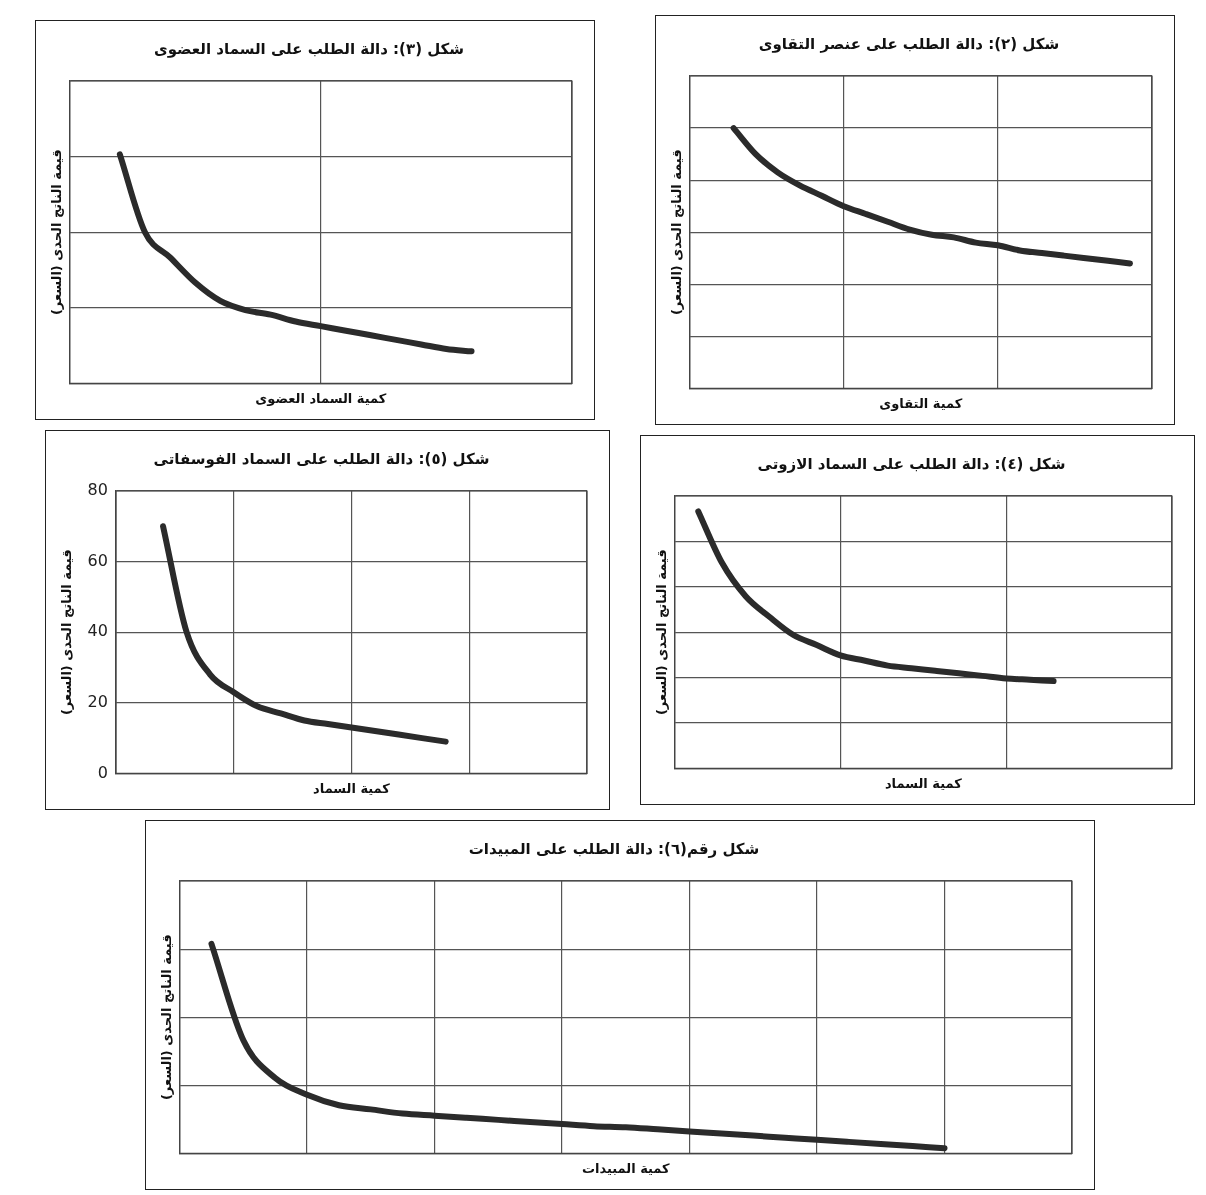 This screenshot has width=1206, height=1195. What do you see at coordinates (309, 48) in the screenshot?
I see `chart-title: شكل (٣): دالة الطلب على السماد العضوى` at bounding box center [309, 48].